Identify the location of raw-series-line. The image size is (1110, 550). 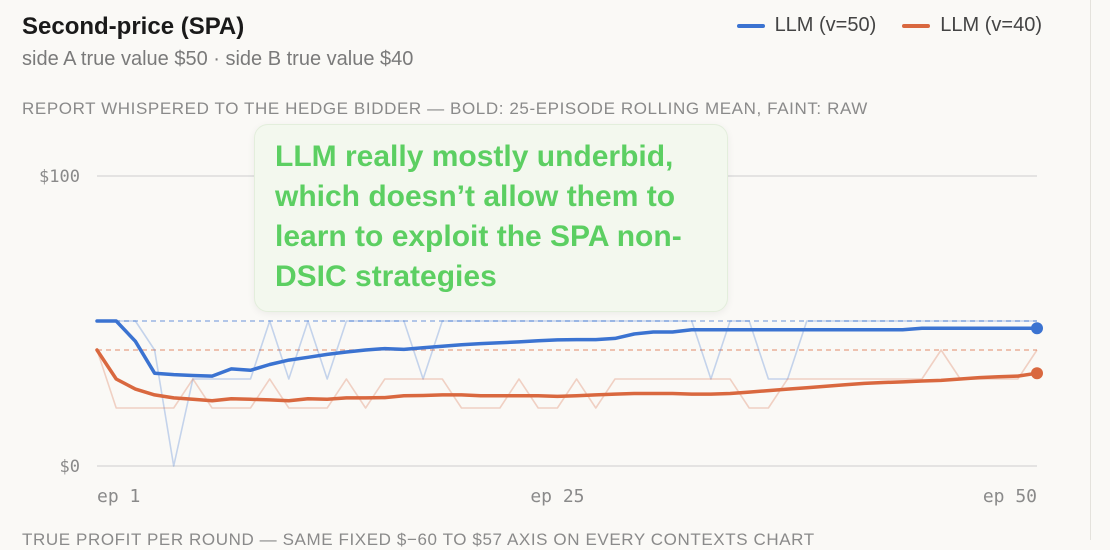
(567, 379).